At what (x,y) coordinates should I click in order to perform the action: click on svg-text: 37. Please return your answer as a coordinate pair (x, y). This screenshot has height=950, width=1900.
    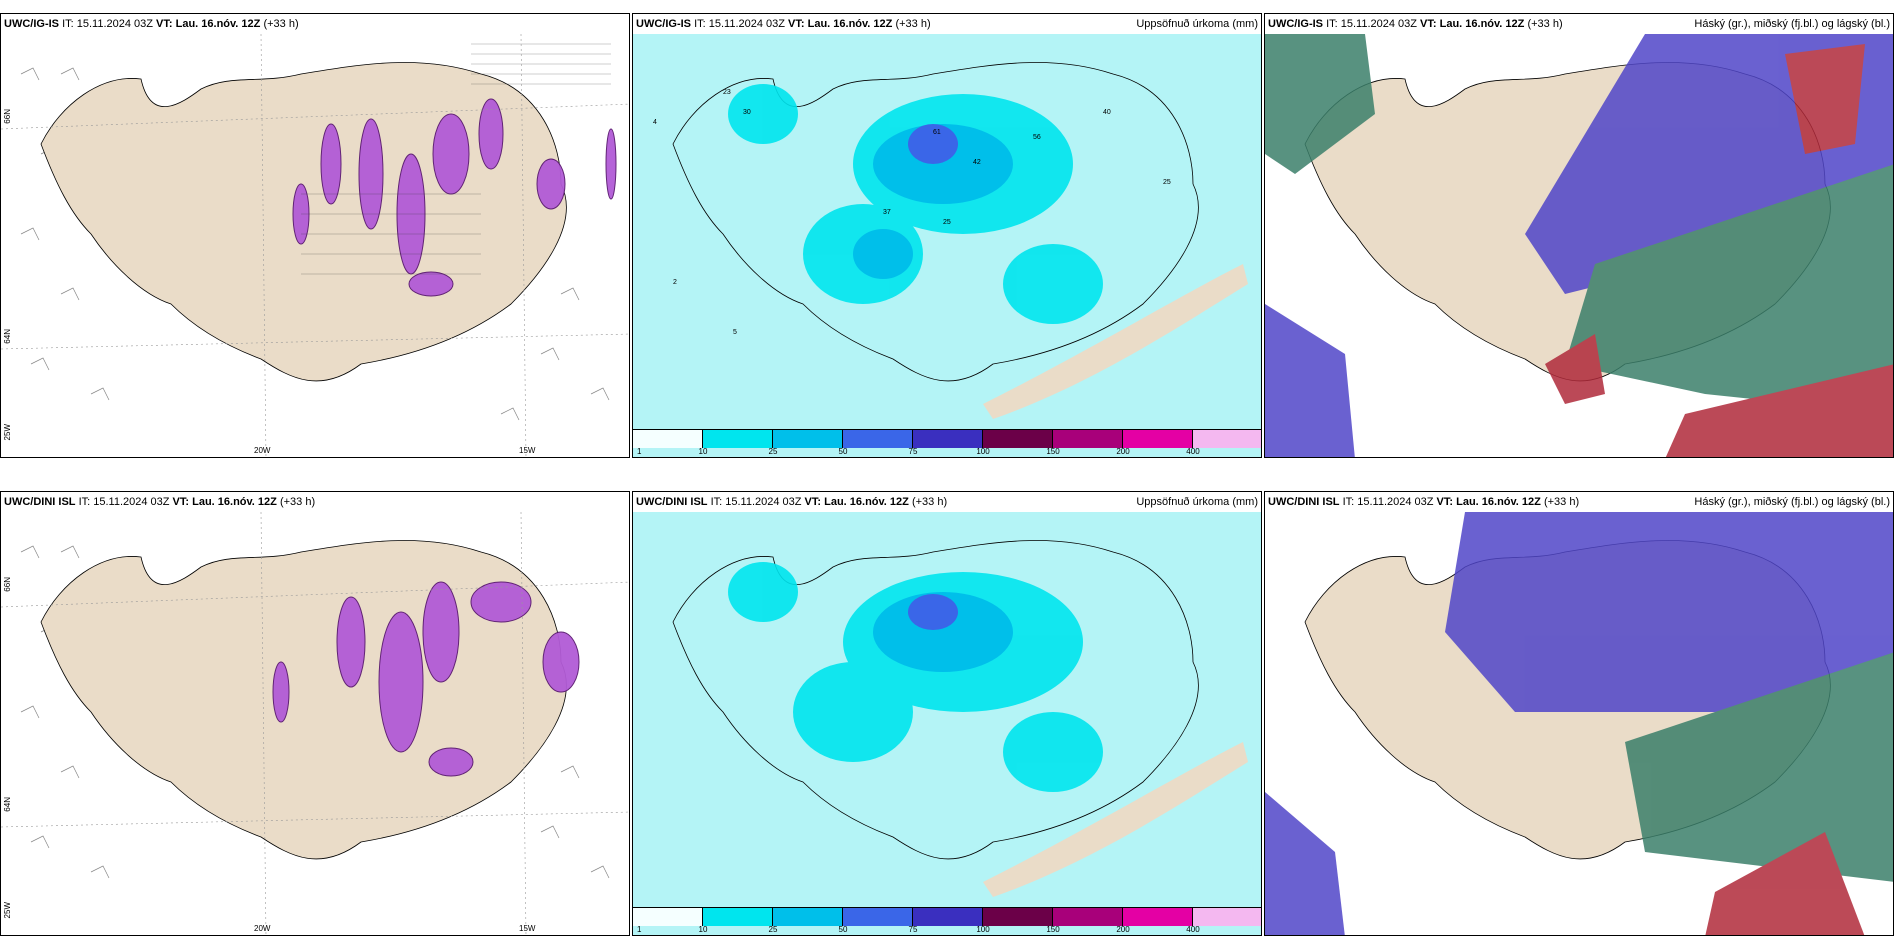
    Looking at the image, I should click on (887, 212).